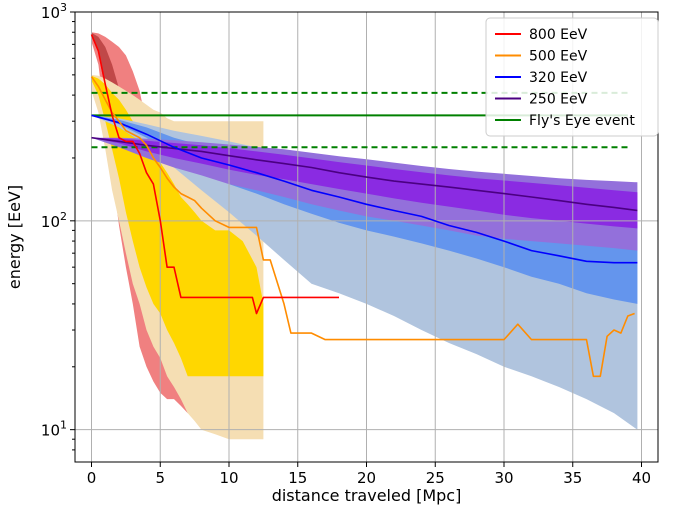  What do you see at coordinates (228, 478) in the screenshot?
I see `x-tick-label: 10` at bounding box center [228, 478].